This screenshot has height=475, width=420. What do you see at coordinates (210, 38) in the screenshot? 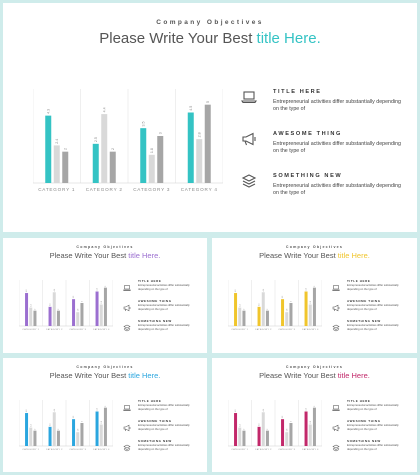
I see `slide-title: Please Write Your Best title Here.` at bounding box center [210, 38].